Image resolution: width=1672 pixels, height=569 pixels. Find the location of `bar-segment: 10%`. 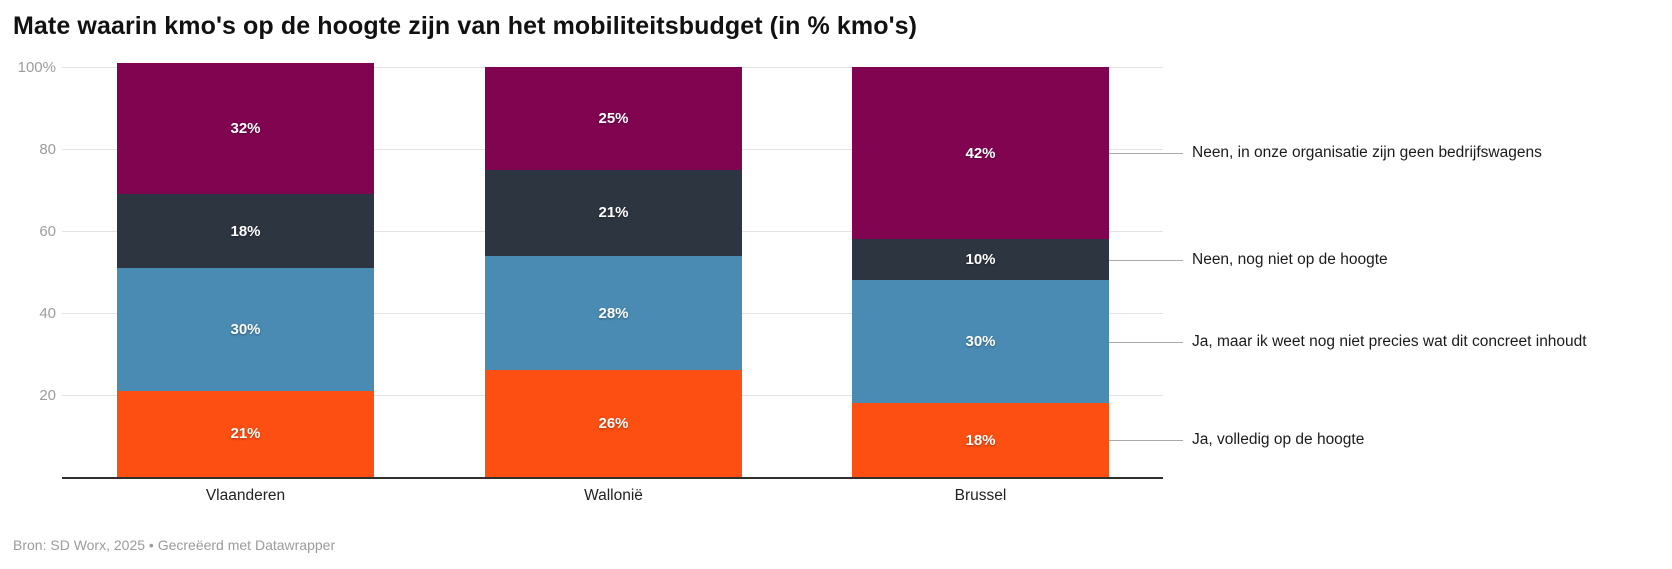

bar-segment: 10% is located at coordinates (980, 260).